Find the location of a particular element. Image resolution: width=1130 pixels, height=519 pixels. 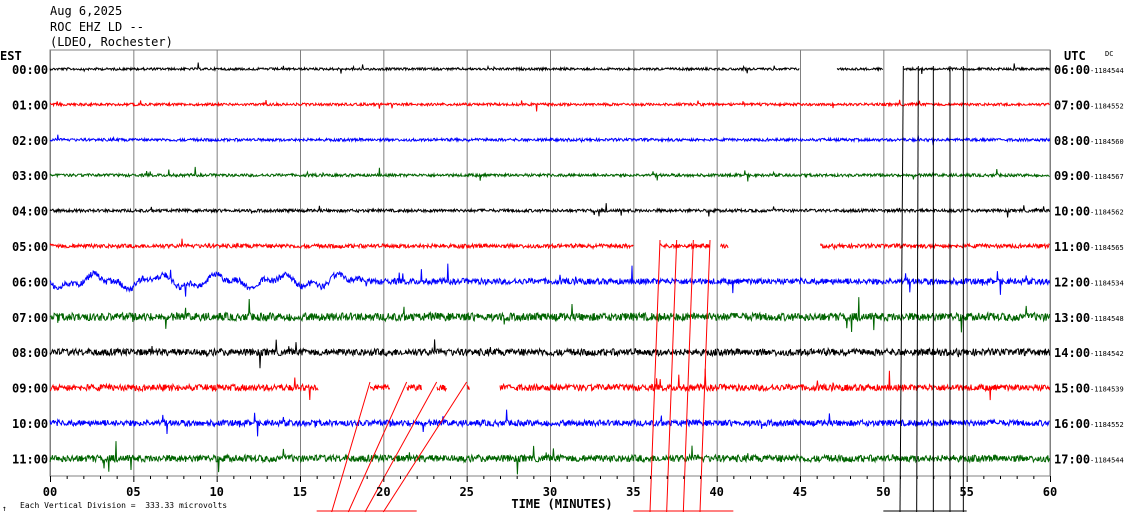

est-hour-label: 08:00 is located at coordinates (30, 353).